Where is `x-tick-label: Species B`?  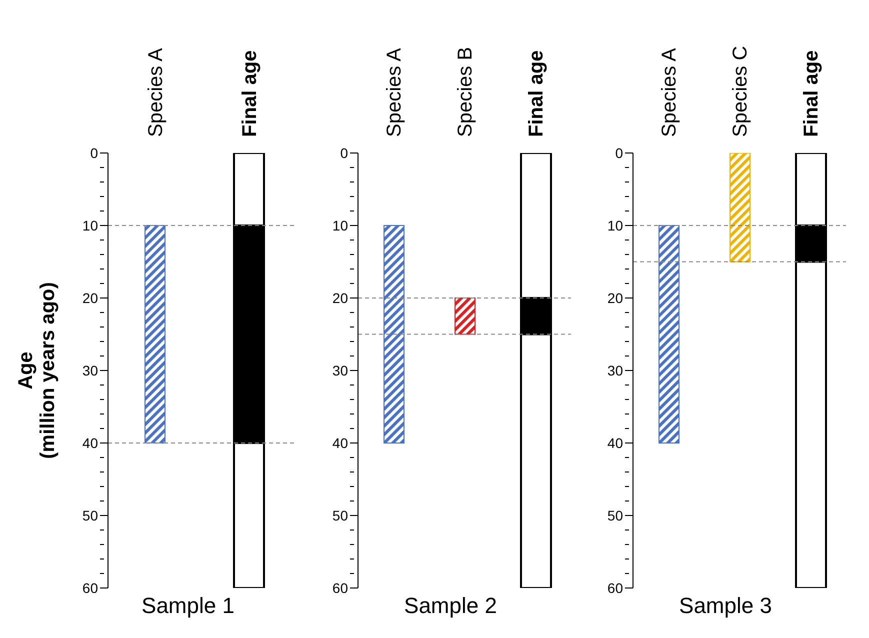 x-tick-label: Species B is located at coordinates (465, 91).